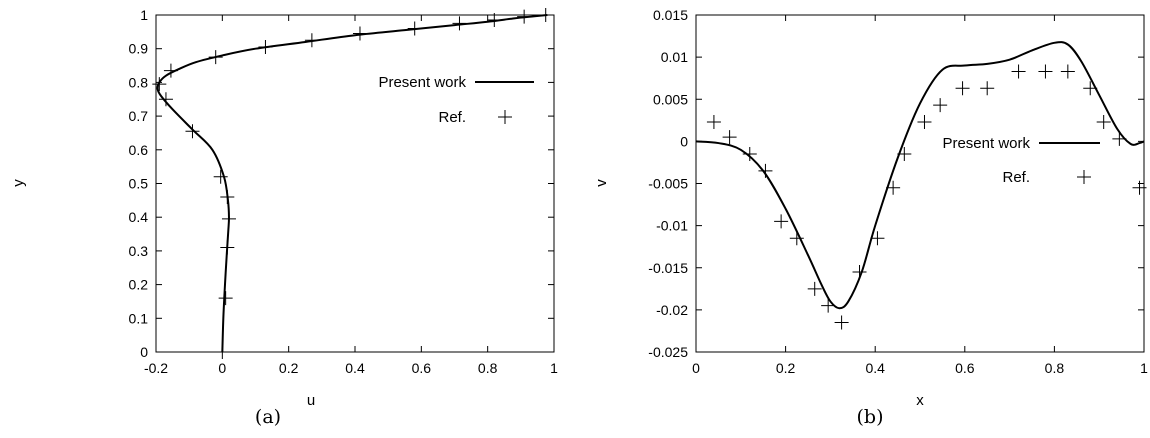  Describe the element at coordinates (986, 143) in the screenshot. I see `chart-b-legend-line-label: Present work` at that location.